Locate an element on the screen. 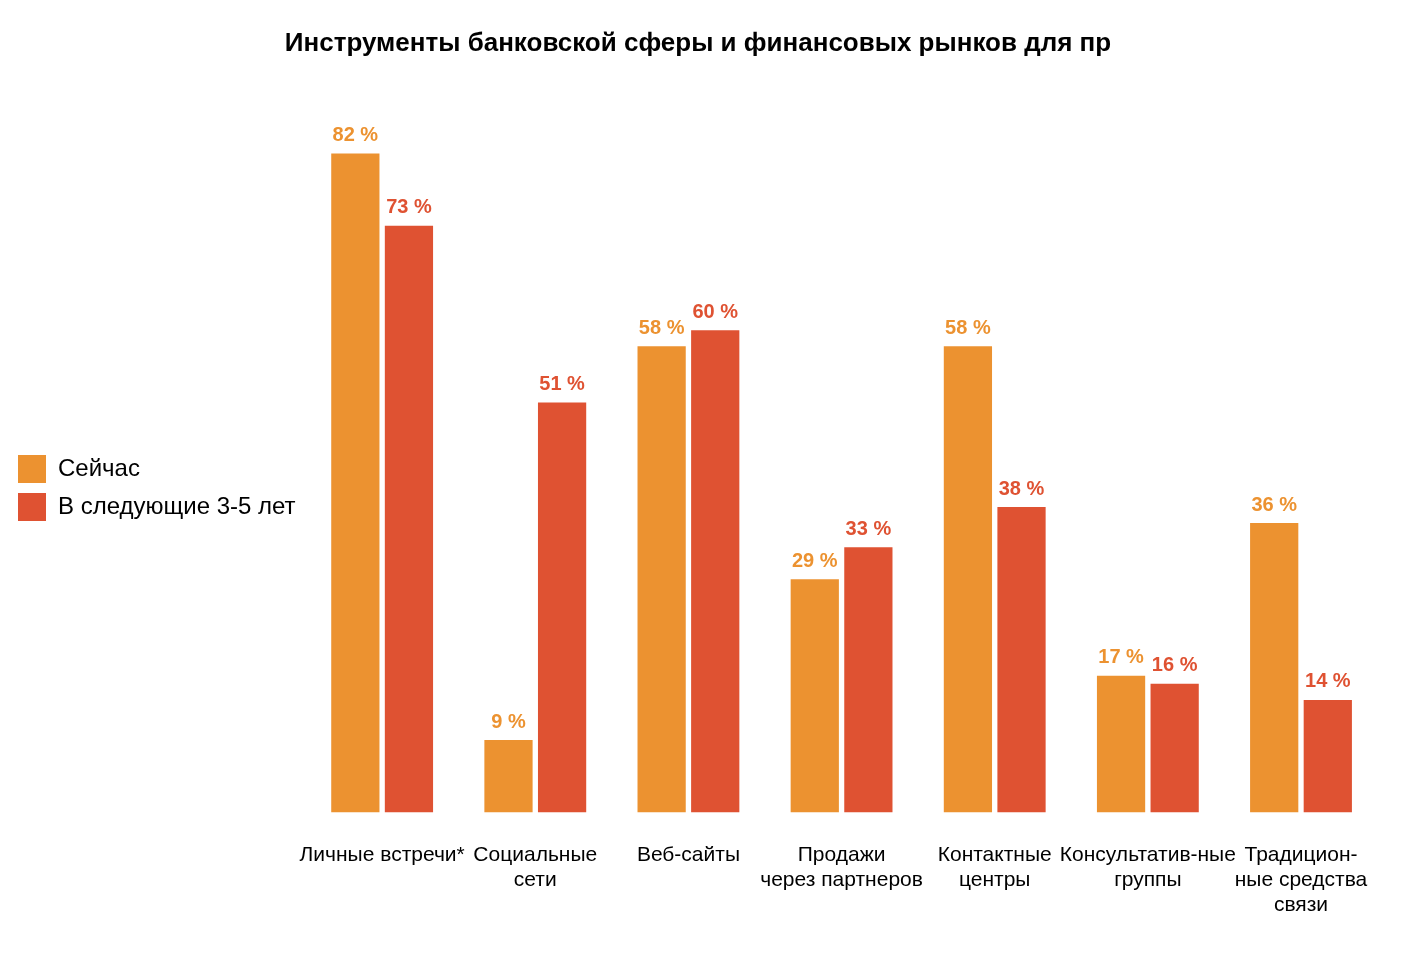 Image resolution: width=1407 pixels, height=960 pixels. legend-label: Сейчас is located at coordinates (99, 467).